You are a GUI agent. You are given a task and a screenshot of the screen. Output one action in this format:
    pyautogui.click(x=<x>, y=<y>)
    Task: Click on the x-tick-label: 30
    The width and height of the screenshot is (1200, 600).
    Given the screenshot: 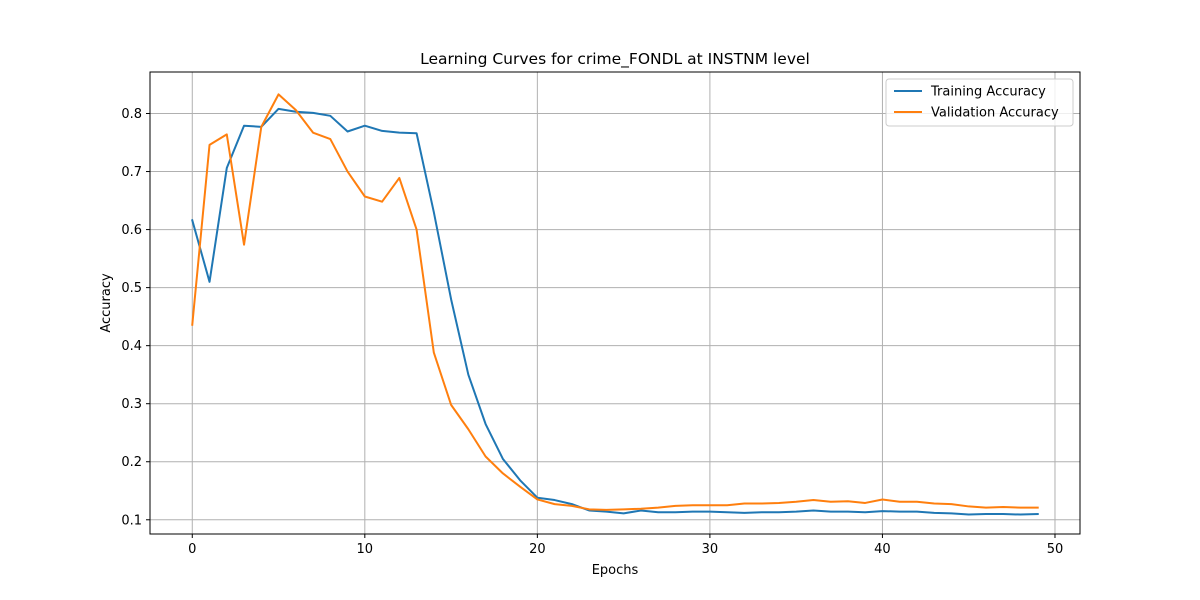 What is the action you would take?
    pyautogui.click(x=710, y=549)
    